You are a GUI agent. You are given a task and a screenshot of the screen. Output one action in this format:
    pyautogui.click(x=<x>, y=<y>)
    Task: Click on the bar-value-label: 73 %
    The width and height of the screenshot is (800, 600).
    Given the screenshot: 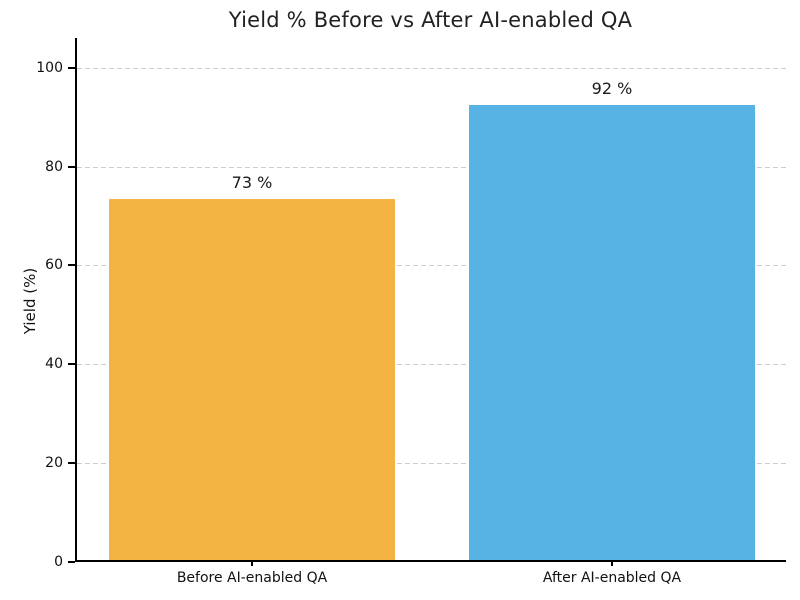 What is the action you would take?
    pyautogui.click(x=252, y=183)
    